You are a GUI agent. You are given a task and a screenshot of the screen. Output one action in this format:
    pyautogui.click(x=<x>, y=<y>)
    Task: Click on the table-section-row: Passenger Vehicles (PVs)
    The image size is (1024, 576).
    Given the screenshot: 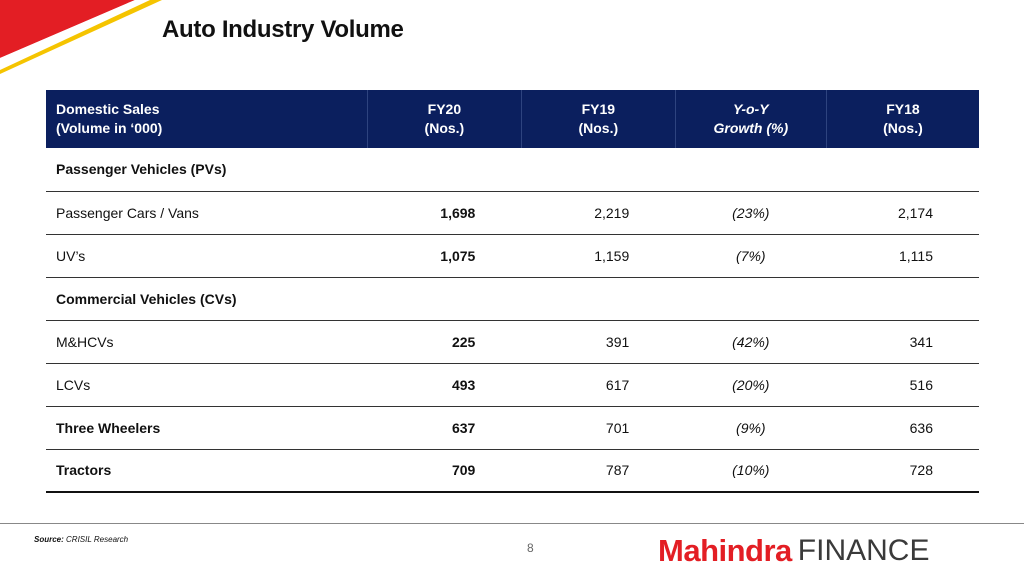 What is the action you would take?
    pyautogui.click(x=512, y=169)
    